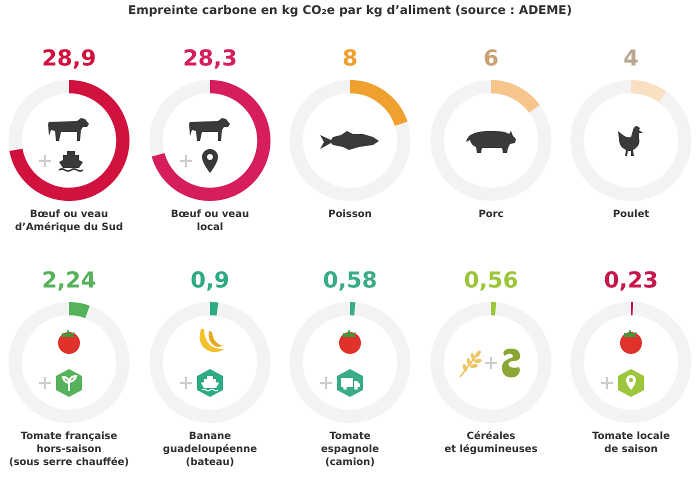 The height and width of the screenshot is (477, 700). I want to click on data-label: 0,23, so click(631, 281).